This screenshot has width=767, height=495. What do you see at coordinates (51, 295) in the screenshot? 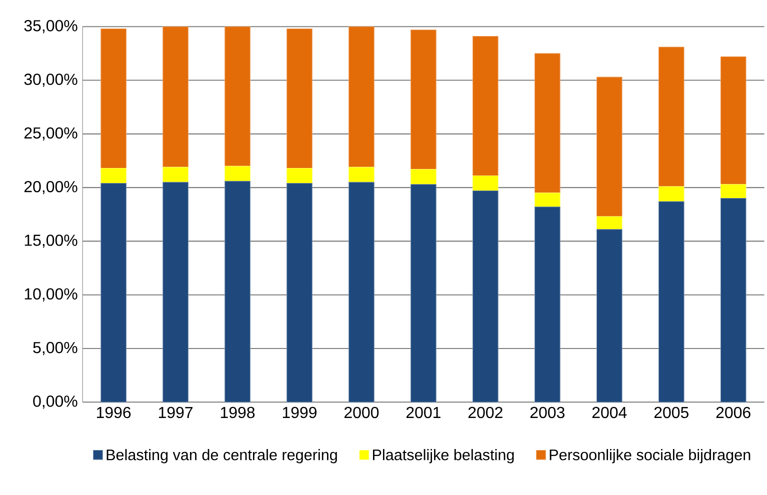
I see `y-tick-label: 10,00%` at bounding box center [51, 295].